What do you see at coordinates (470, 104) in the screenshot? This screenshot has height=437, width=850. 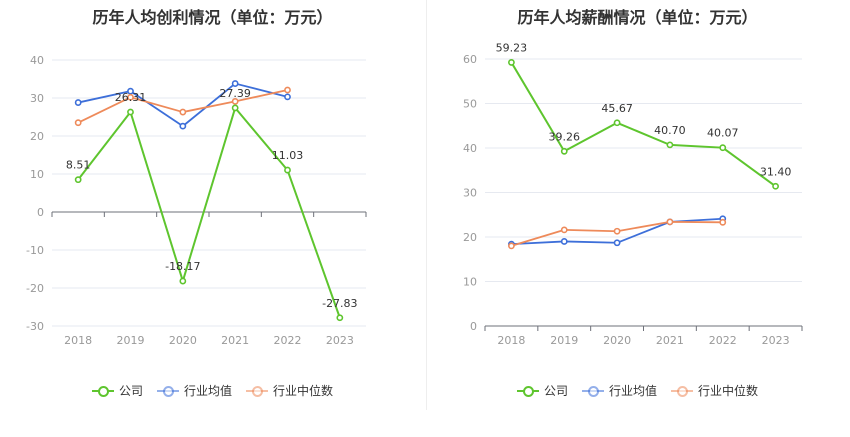 I see `y-tick-label: 50` at bounding box center [470, 104].